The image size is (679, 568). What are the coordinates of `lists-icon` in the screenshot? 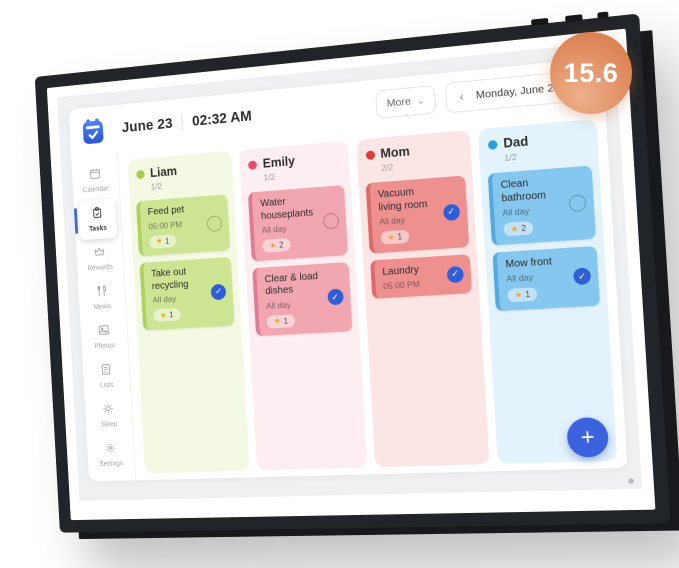 It's located at (106, 372).